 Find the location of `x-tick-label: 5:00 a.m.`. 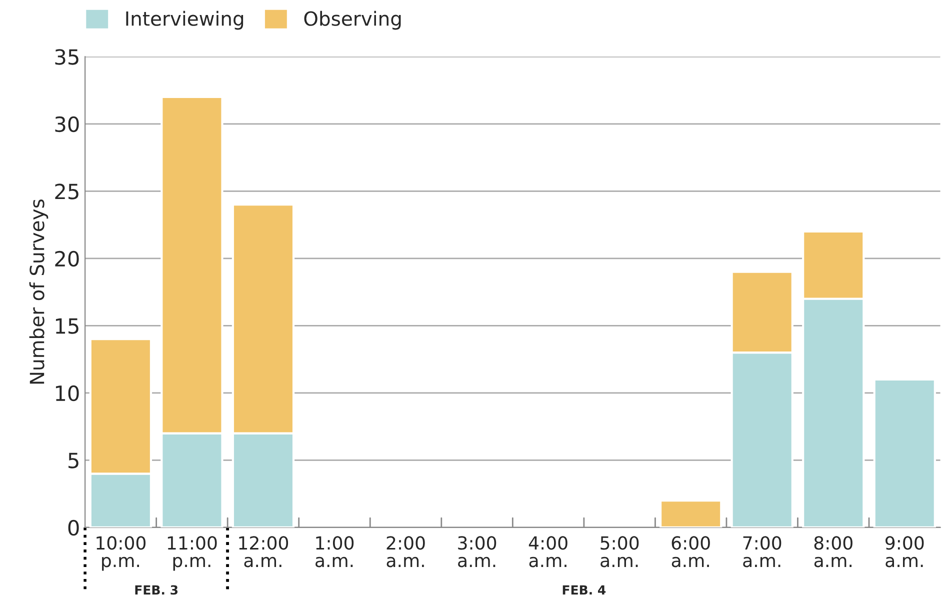

x-tick-label: 5:00 a.m. is located at coordinates (619, 552).